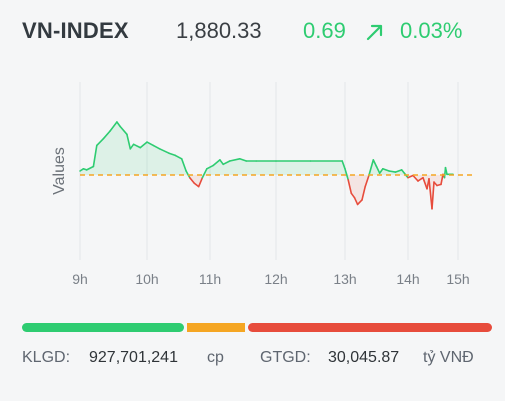 This screenshot has height=401, width=505. I want to click on klgd-unit: cp, so click(215, 357).